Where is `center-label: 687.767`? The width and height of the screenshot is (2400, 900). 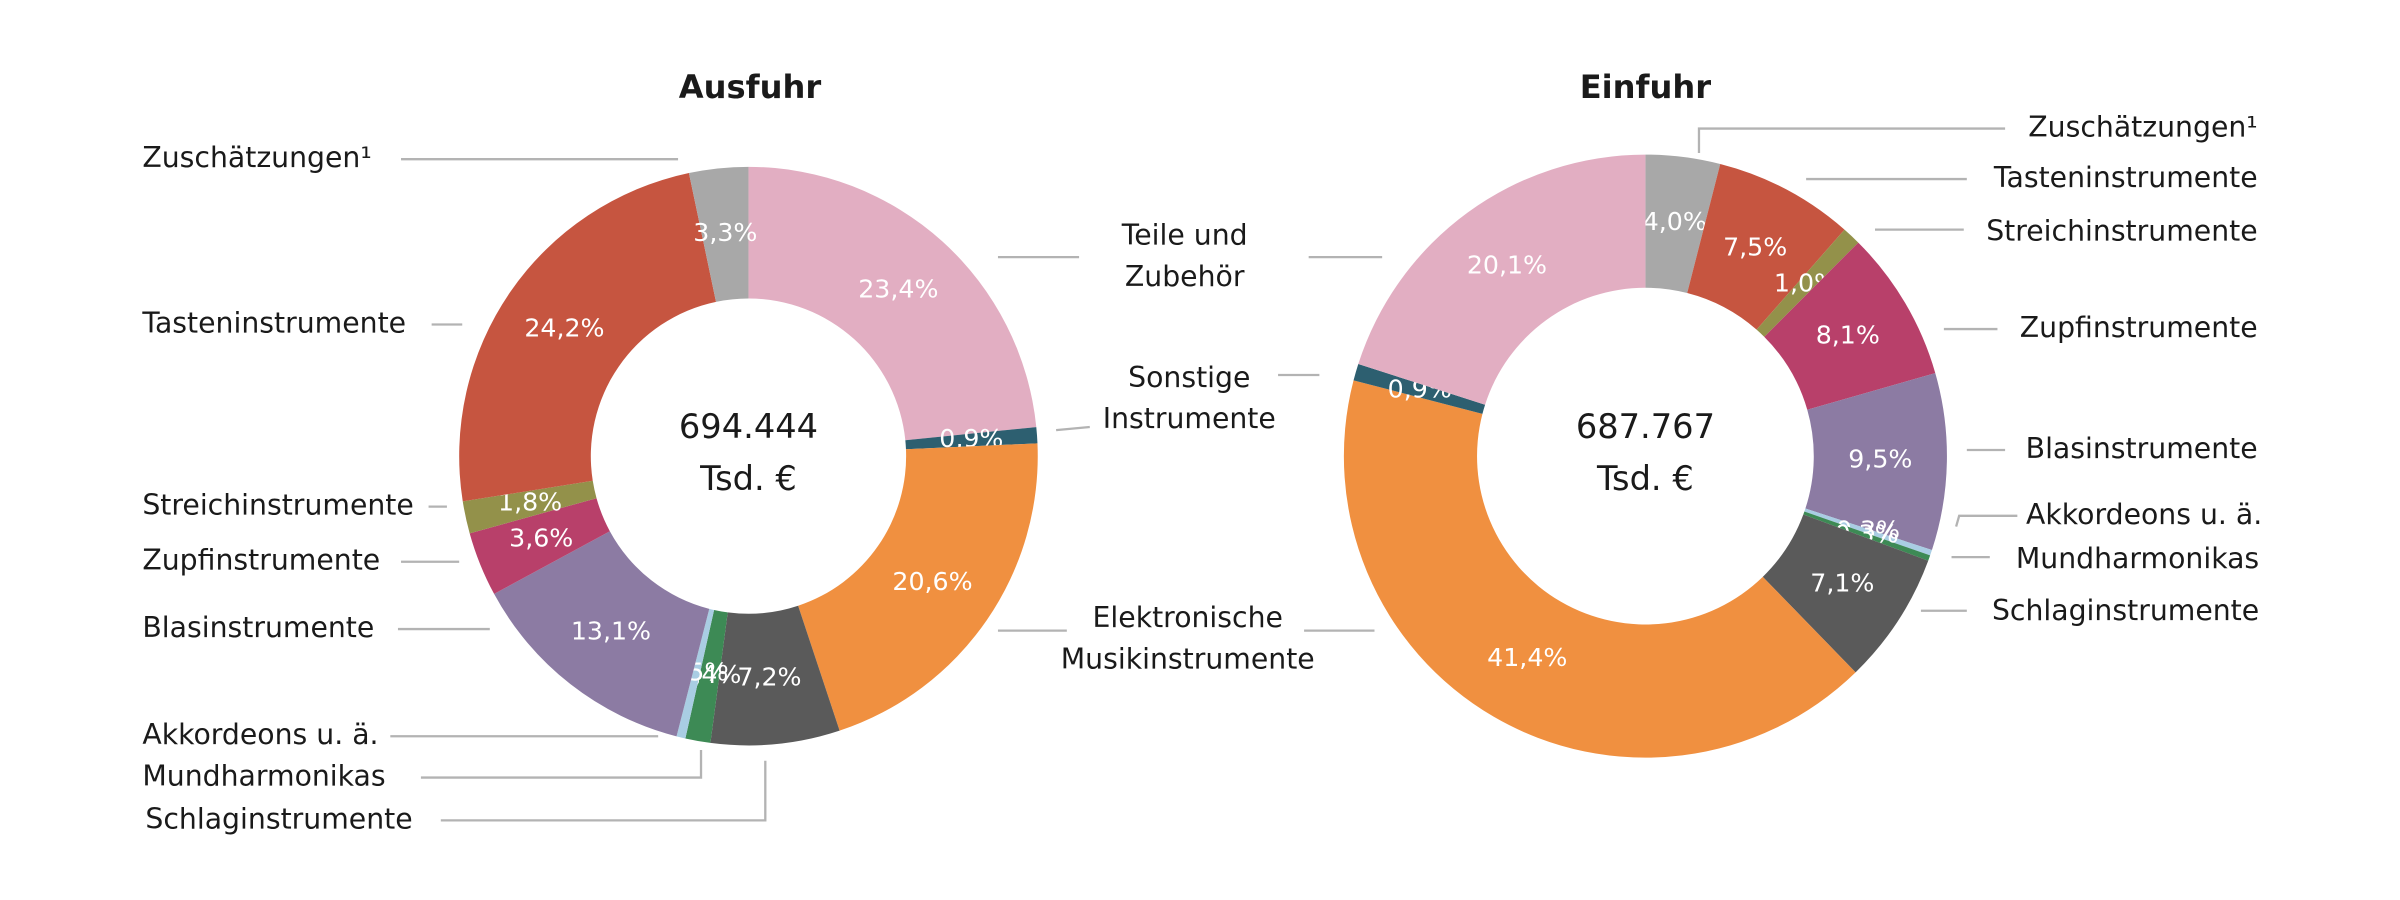 center-label: 687.767 is located at coordinates (1645, 426).